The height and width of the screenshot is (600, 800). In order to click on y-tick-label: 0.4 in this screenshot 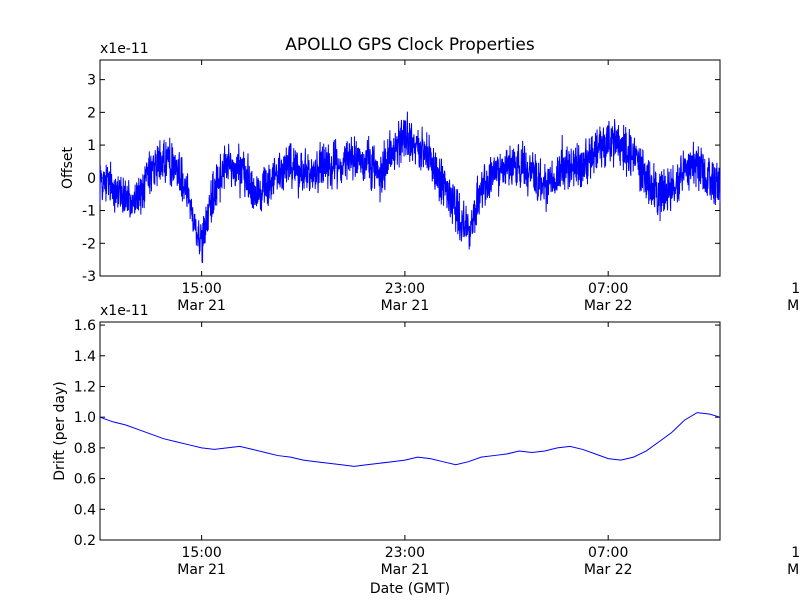, I will do `click(85, 510)`.